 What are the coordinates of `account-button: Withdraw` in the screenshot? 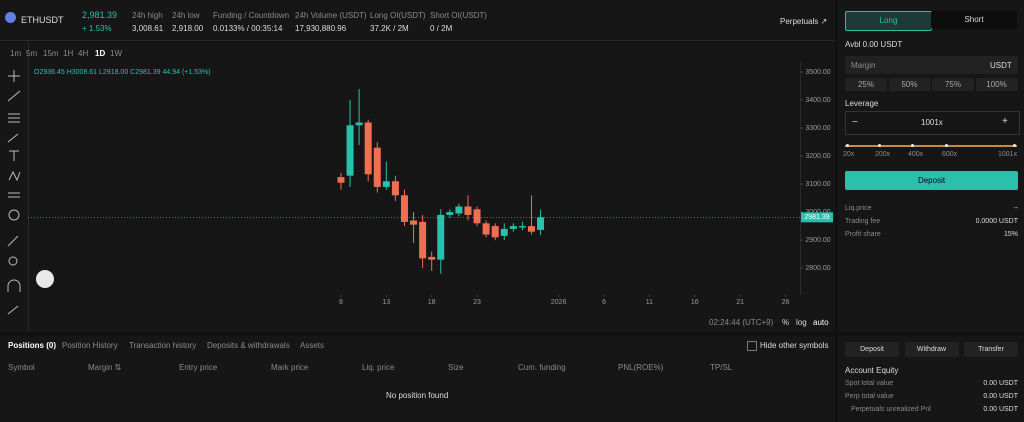 It's located at (931, 349).